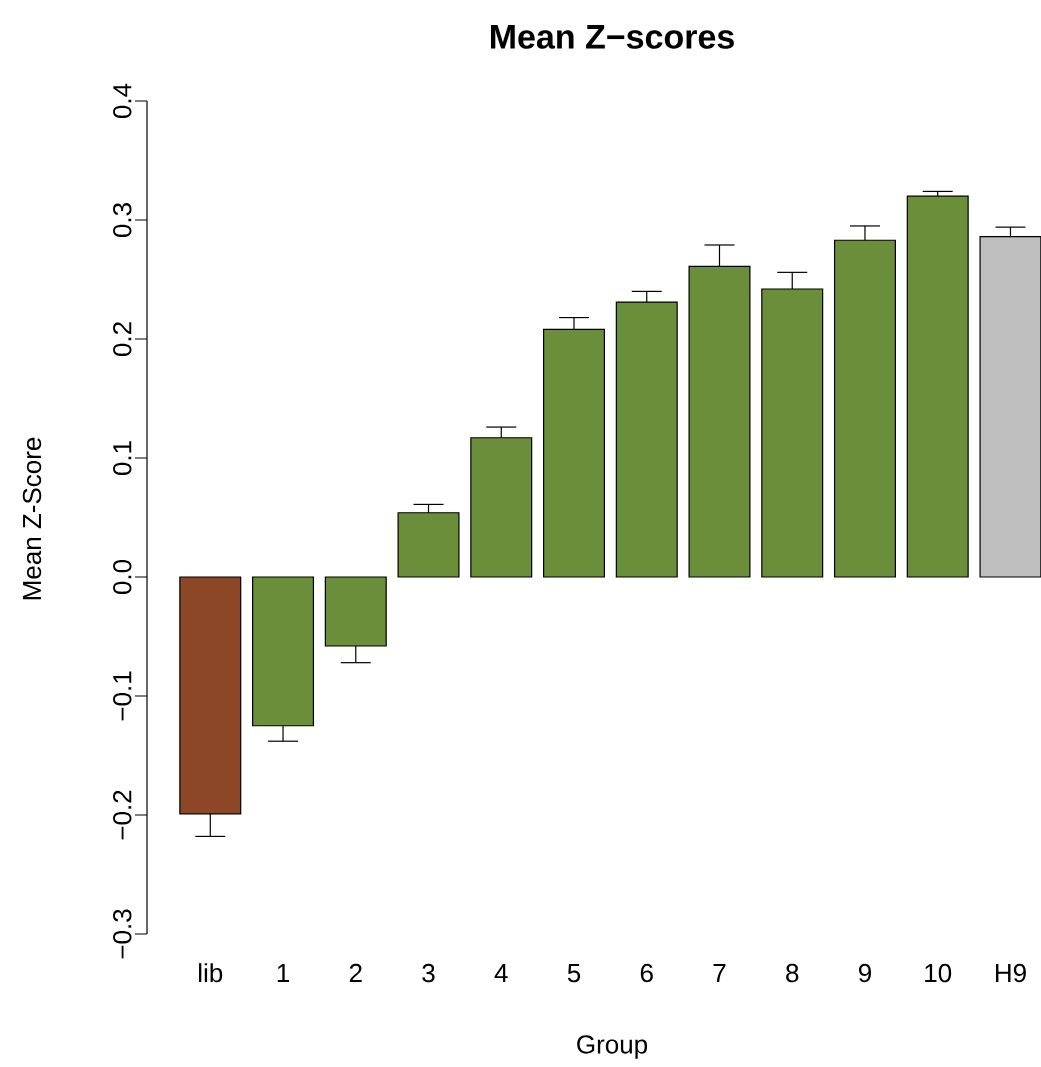 The image size is (1041, 1067). What do you see at coordinates (283, 973) in the screenshot?
I see `x-tick-label: 1` at bounding box center [283, 973].